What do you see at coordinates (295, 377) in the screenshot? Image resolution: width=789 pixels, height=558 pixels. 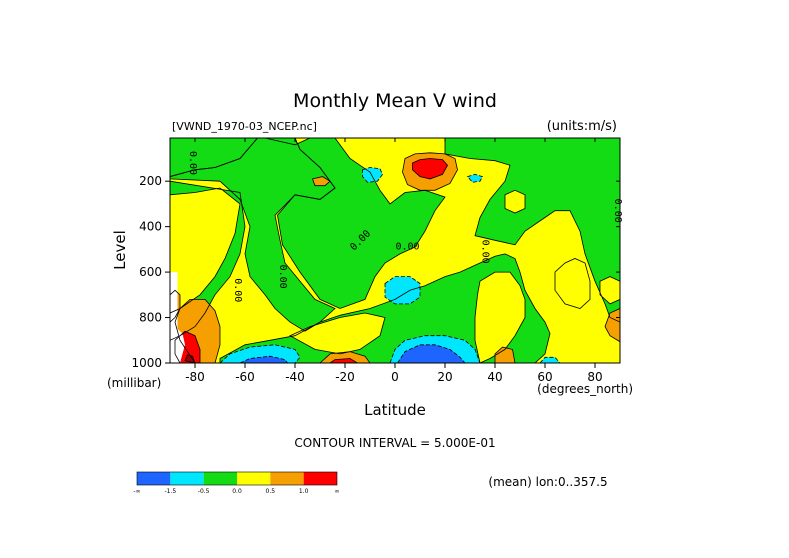 I see `x-tick-label: -40` at bounding box center [295, 377].